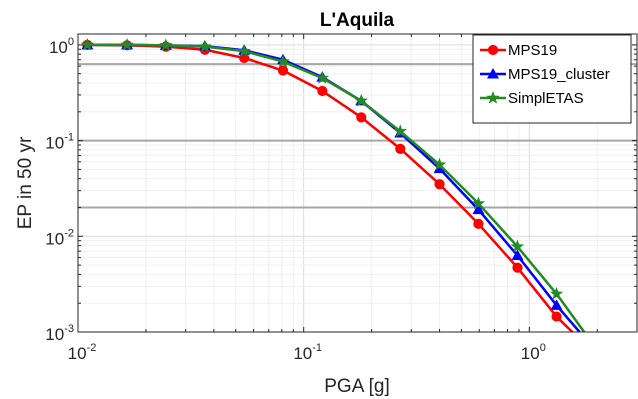 The image size is (638, 399). What do you see at coordinates (61, 46) in the screenshot?
I see `y-tick-label: 10⁰` at bounding box center [61, 46].